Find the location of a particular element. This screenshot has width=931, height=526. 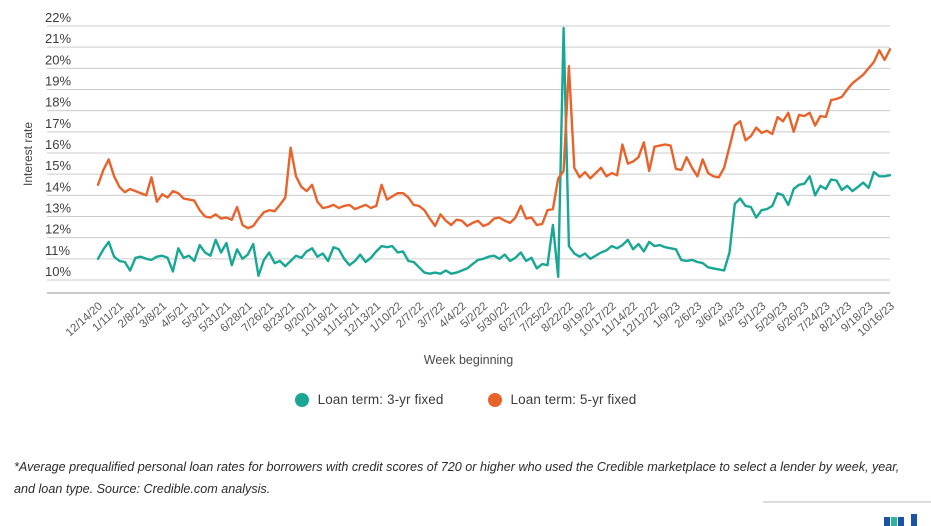

legend-dot-3yr-icon is located at coordinates (301, 399).